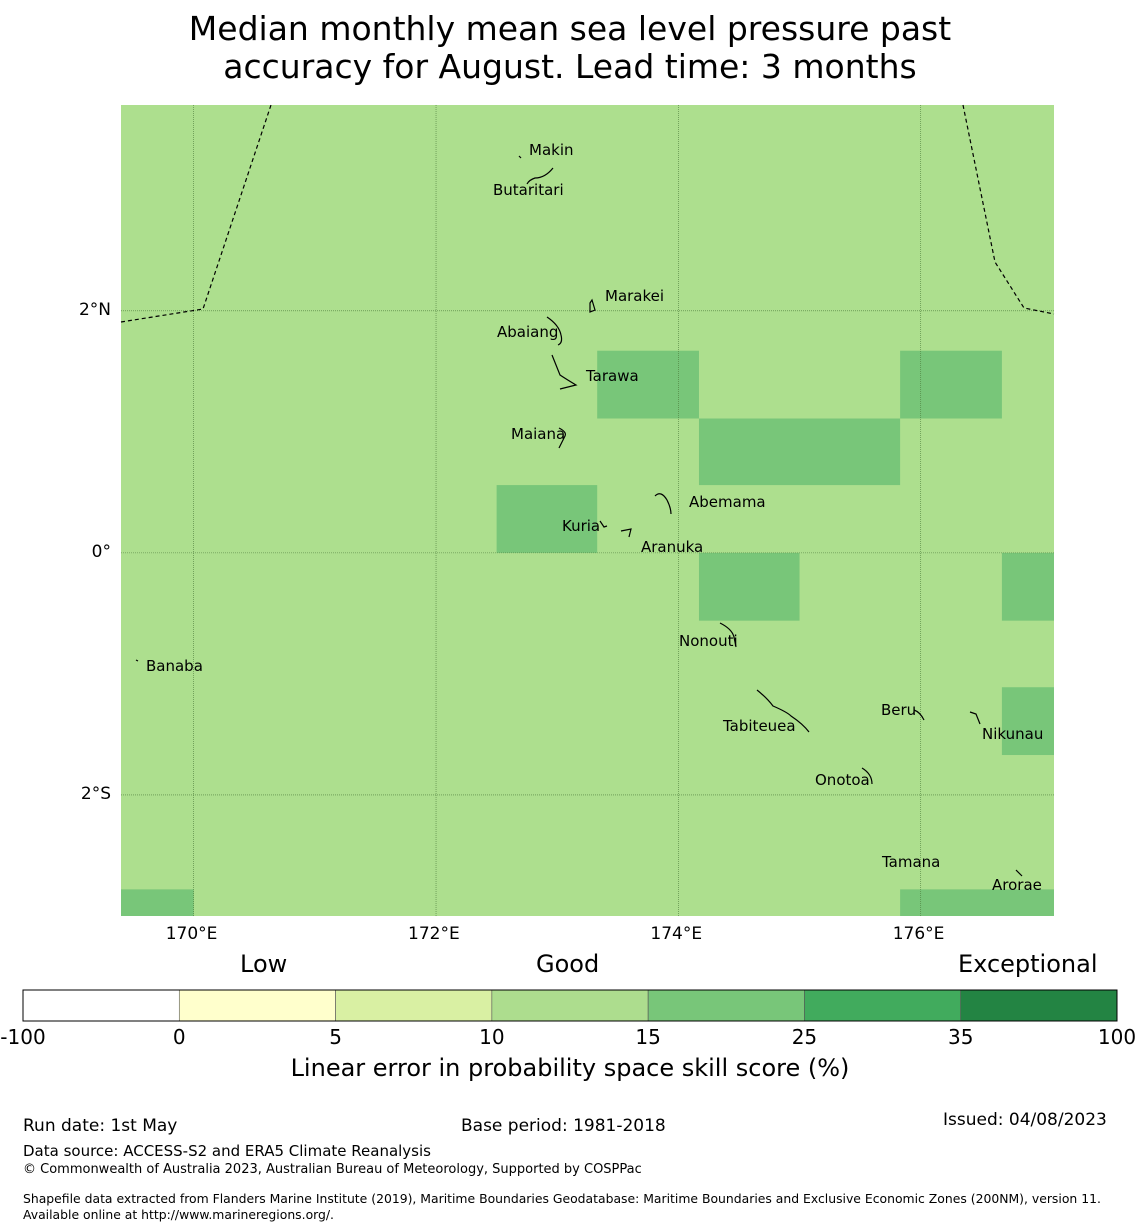 The width and height of the screenshot is (1140, 1230). Describe the element at coordinates (867, 776) in the screenshot. I see `coastline-onotoa` at that location.